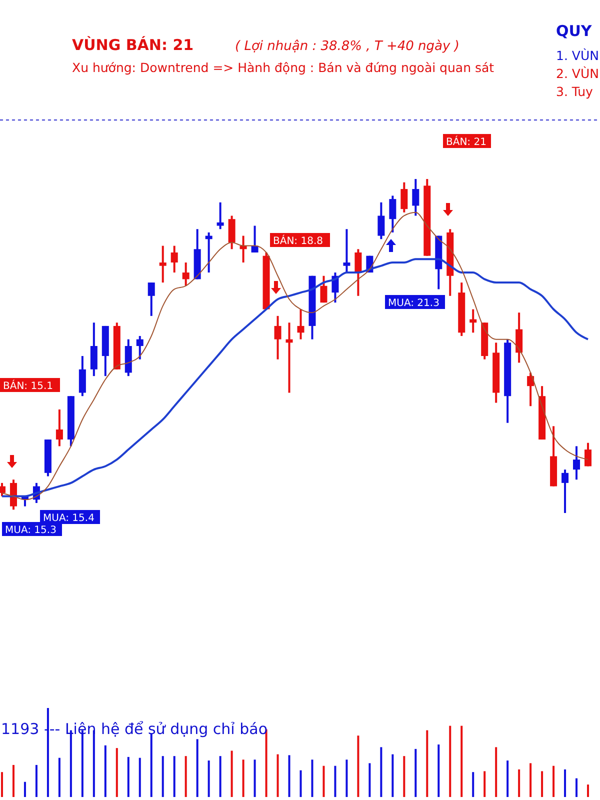  Describe the element at coordinates (347, 46) in the screenshot. I see `chart-subtitle: ( Lợi nhuận : 38.8% , T +40 ngày )` at that location.